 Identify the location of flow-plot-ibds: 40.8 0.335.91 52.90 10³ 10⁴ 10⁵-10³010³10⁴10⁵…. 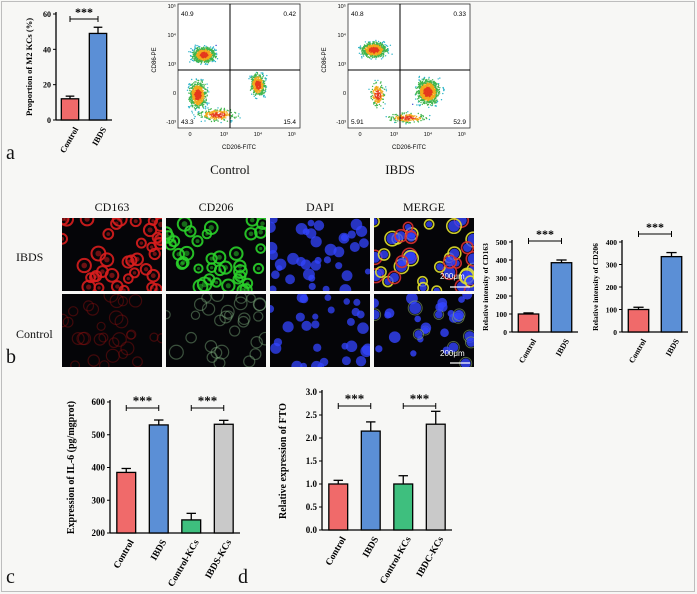
(396, 77).